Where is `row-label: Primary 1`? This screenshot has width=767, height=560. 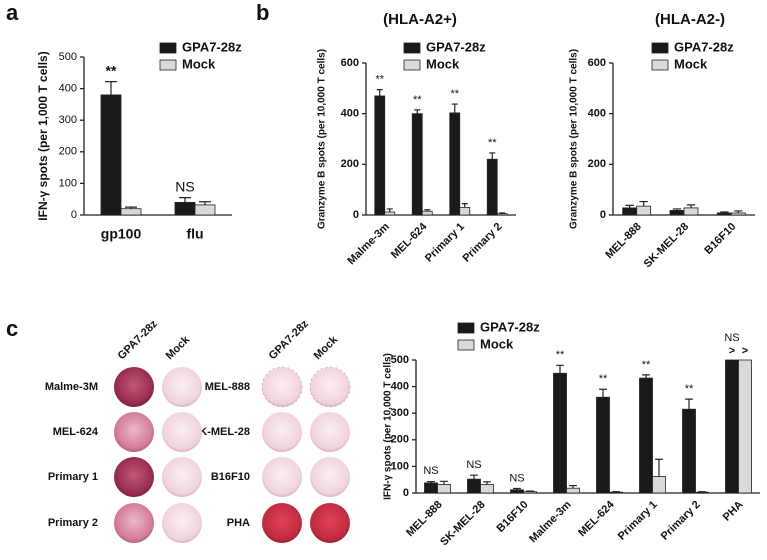 row-label: Primary 1 is located at coordinates (73, 477).